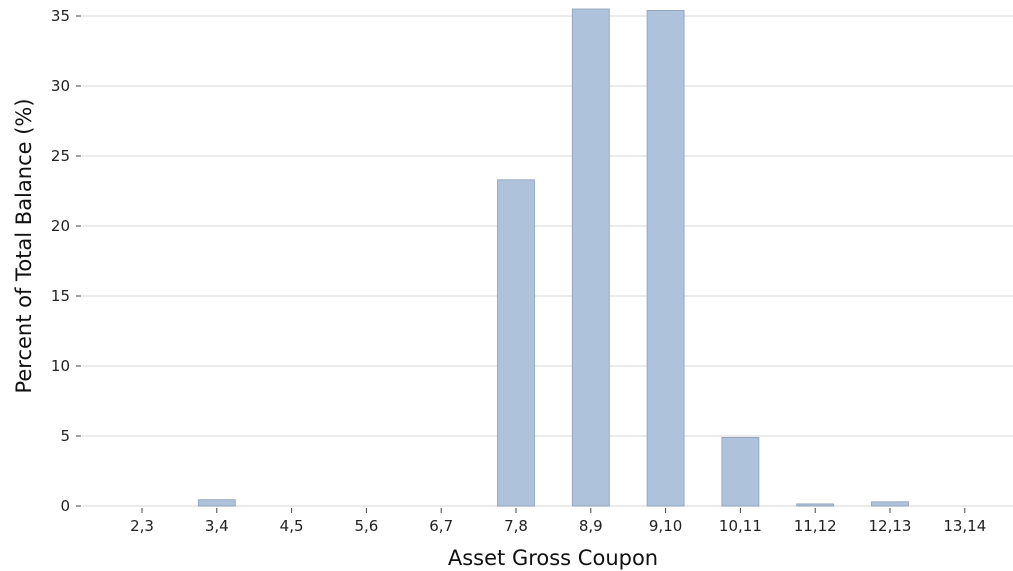 The height and width of the screenshot is (571, 1013). Describe the element at coordinates (366, 526) in the screenshot. I see `x-tick-label: 5,6` at that location.